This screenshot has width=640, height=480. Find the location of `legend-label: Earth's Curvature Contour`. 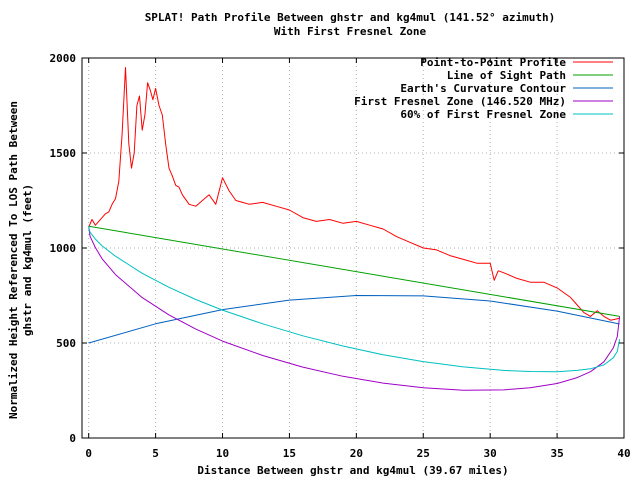

legend-label: Earth's Curvature Contour is located at coordinates (483, 88).